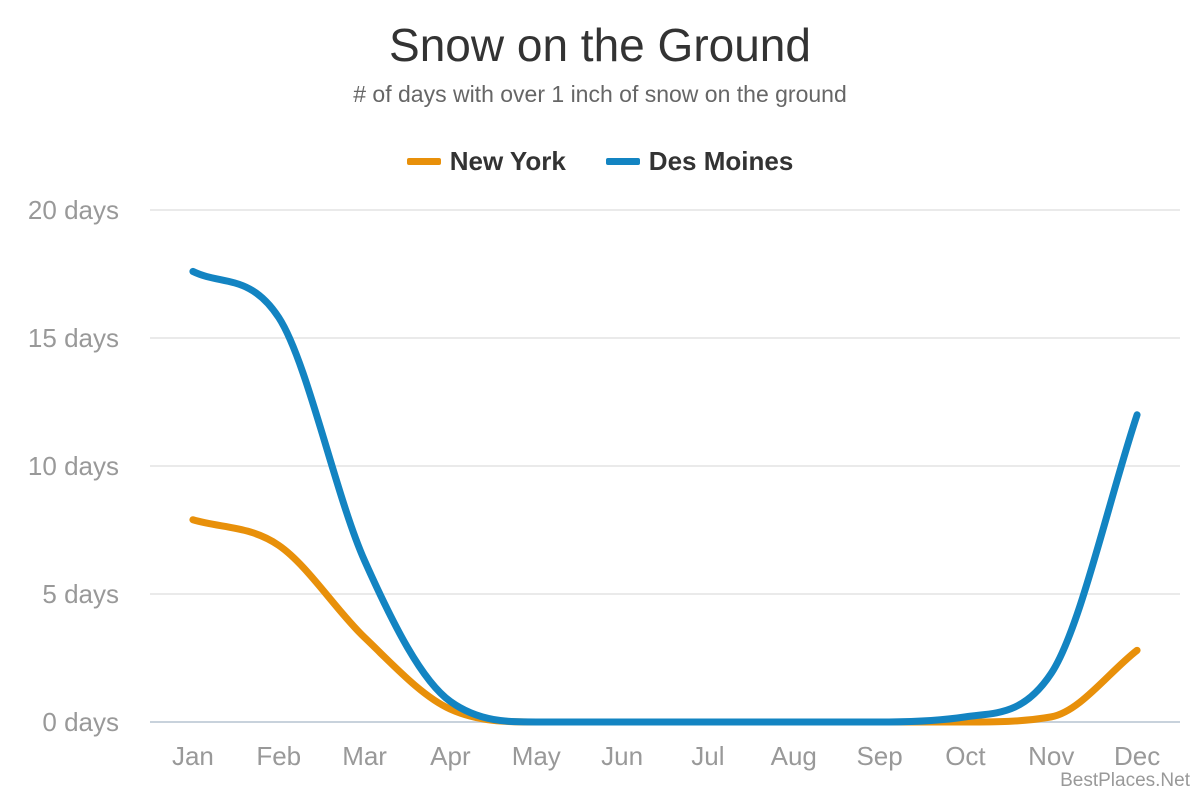 The height and width of the screenshot is (800, 1200). What do you see at coordinates (507, 161) in the screenshot?
I see `legend-label-new-york: New York` at bounding box center [507, 161].